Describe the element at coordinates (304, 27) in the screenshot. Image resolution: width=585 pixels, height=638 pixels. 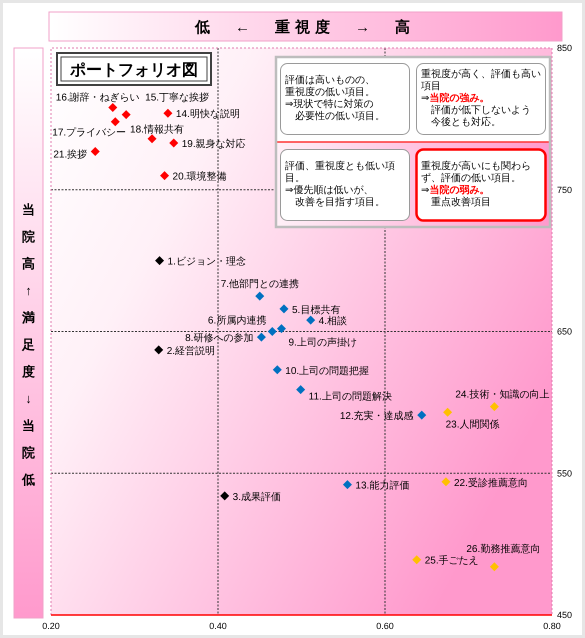
I see `x-axis-title: 低 ← 重視度 → 高` at that location.